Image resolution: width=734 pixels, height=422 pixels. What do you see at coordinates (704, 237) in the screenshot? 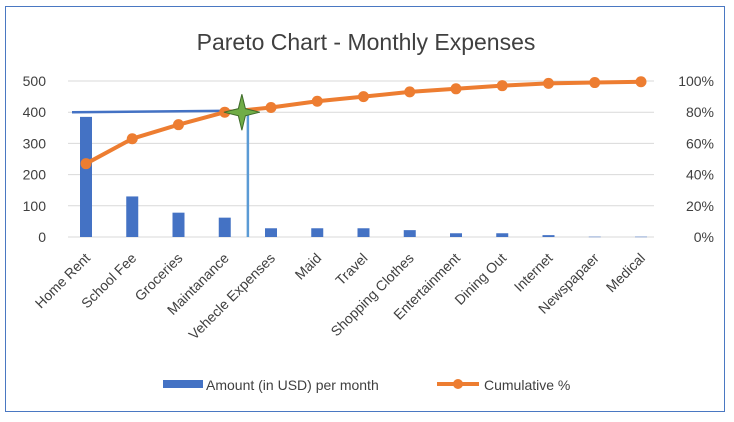
I see `y-right-tick-label: 0%` at bounding box center [704, 237].